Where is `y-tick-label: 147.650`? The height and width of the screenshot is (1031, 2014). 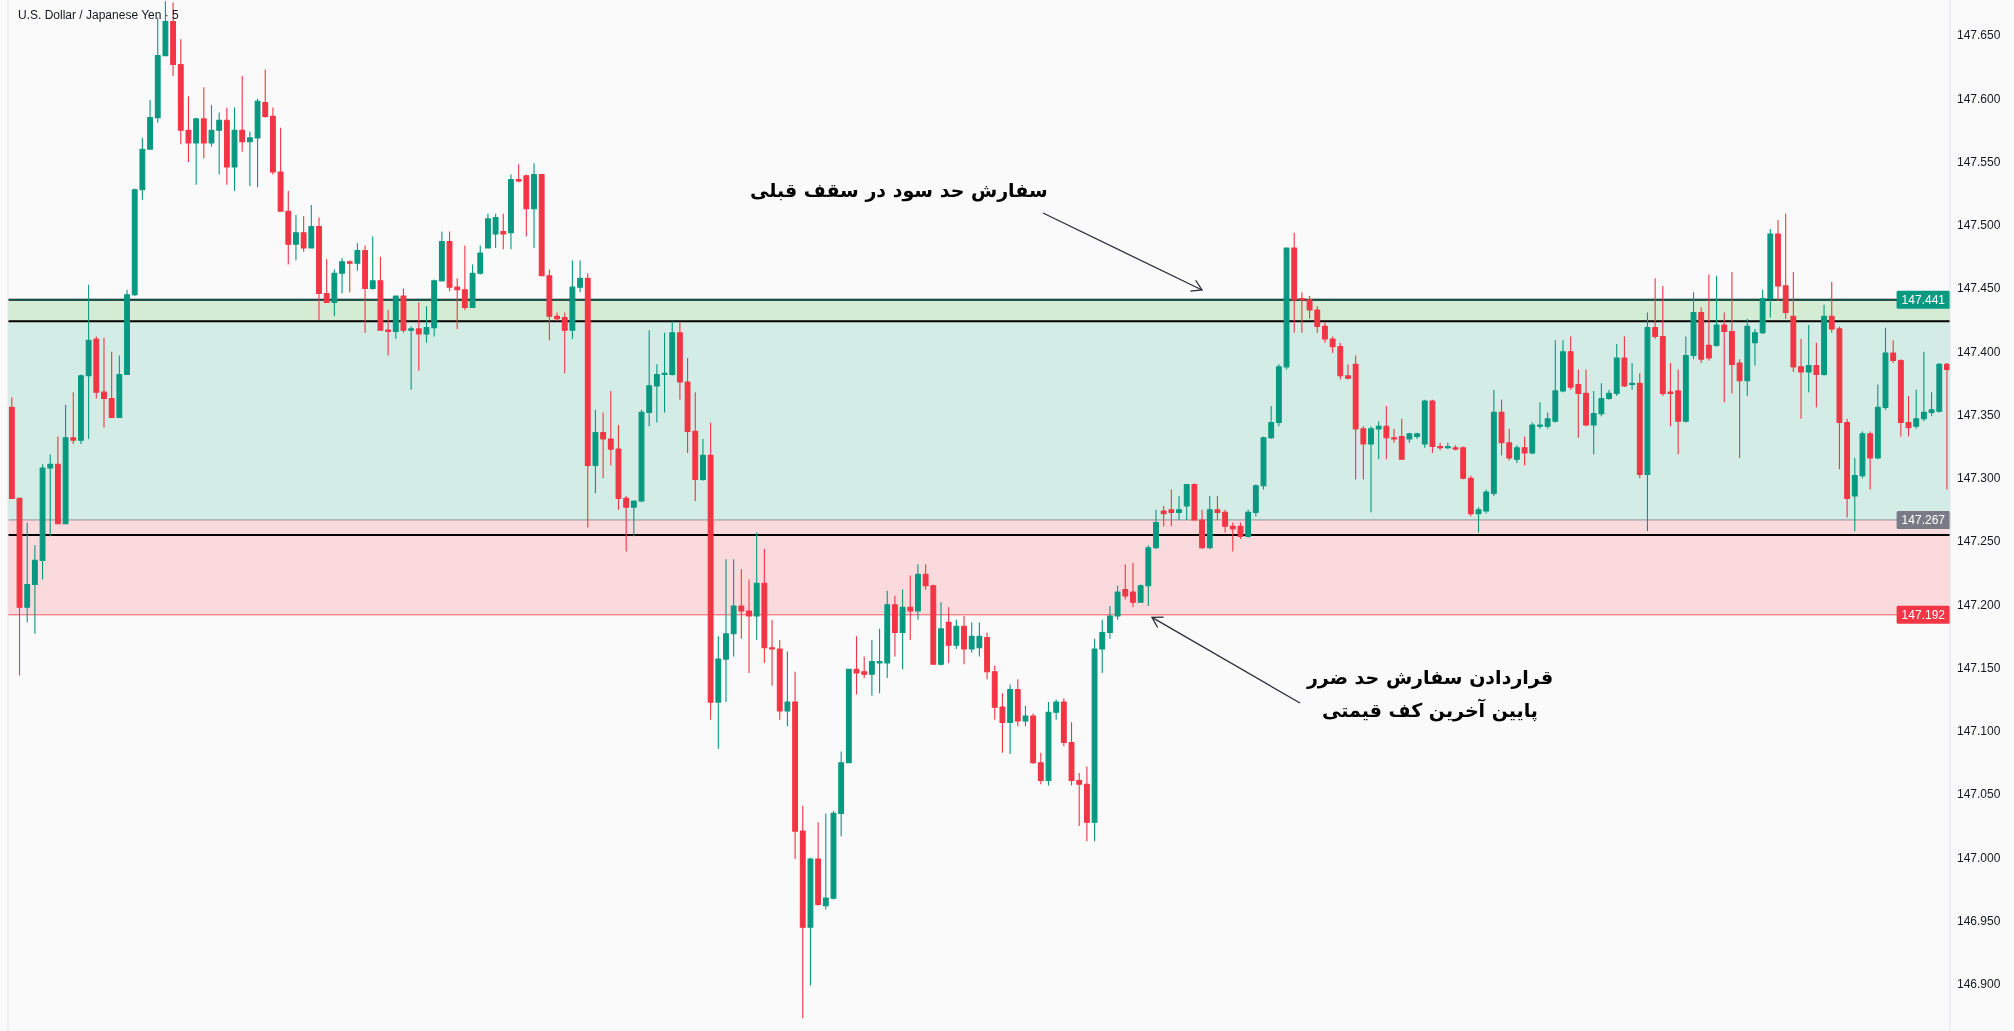 y-tick-label: 147.650 is located at coordinates (1979, 35).